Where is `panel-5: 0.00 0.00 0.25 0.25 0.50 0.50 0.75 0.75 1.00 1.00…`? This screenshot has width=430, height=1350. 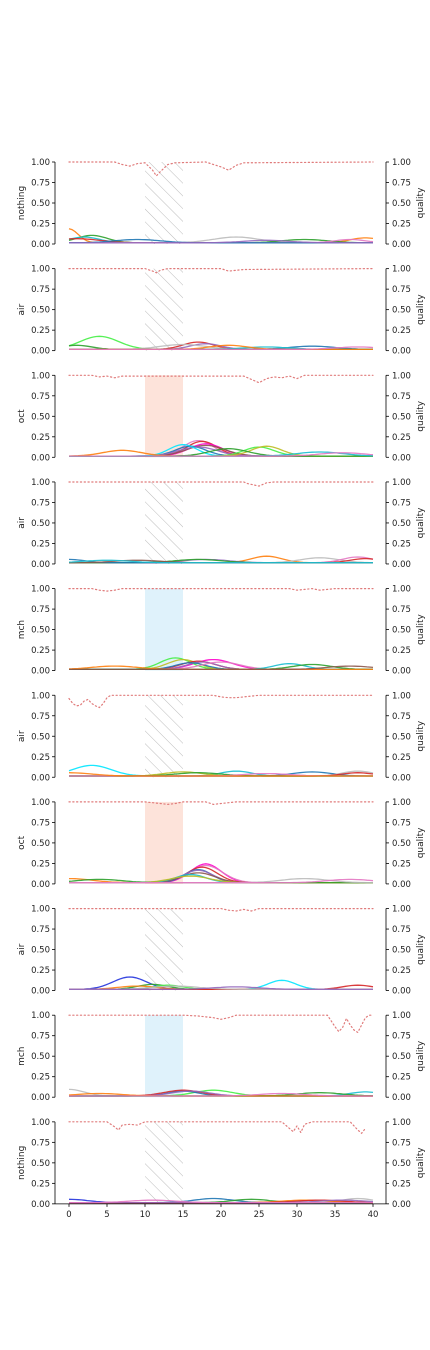 panel-5: 0.00 0.00 0.25 0.25 0.50 0.50 0.75 0.75 1.00 1.00… is located at coordinates (221, 631).